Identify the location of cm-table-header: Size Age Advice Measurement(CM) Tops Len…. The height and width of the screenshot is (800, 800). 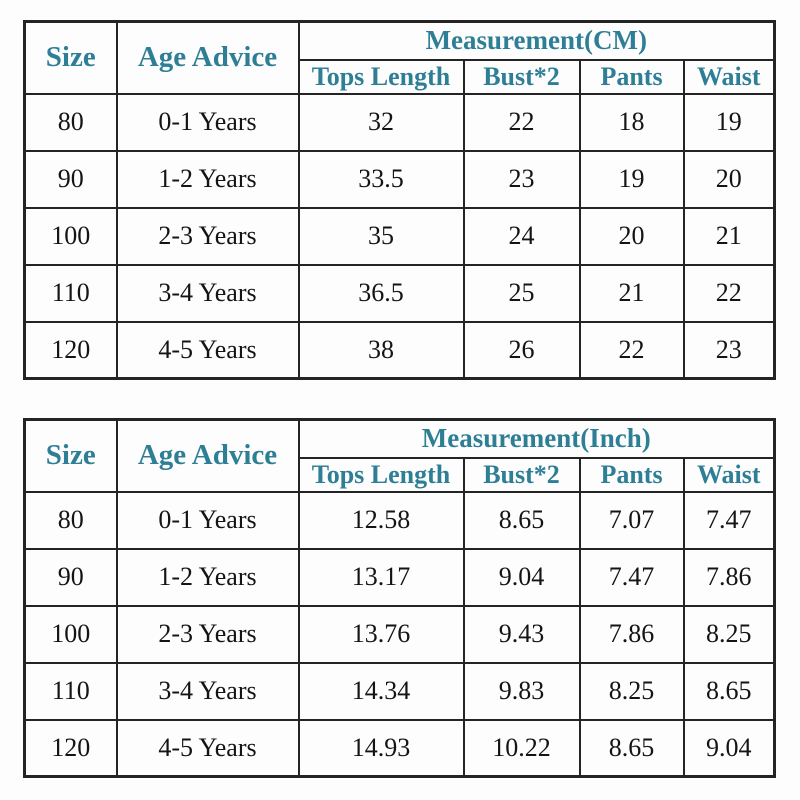
(399, 57).